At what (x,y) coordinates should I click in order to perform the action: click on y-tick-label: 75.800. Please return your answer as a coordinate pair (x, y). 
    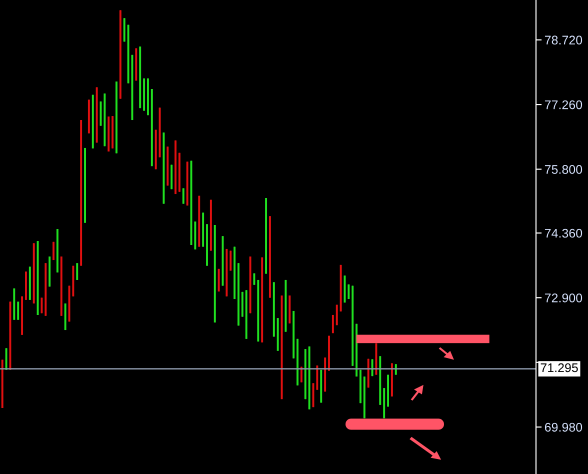
    Looking at the image, I should click on (563, 169).